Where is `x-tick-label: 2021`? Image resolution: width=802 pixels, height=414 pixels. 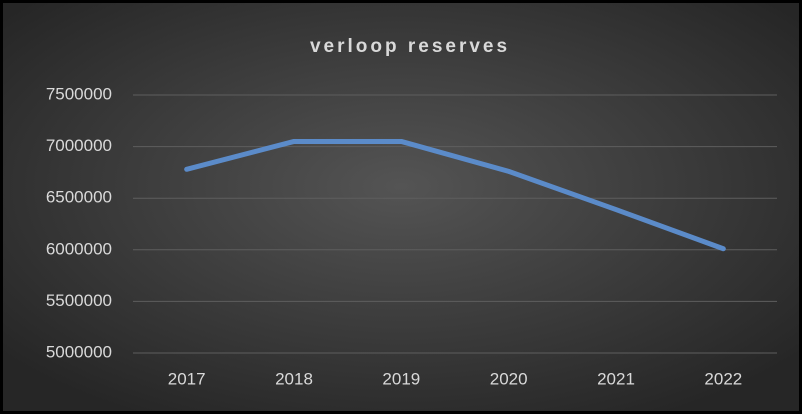
x-tick-label: 2021 is located at coordinates (616, 378).